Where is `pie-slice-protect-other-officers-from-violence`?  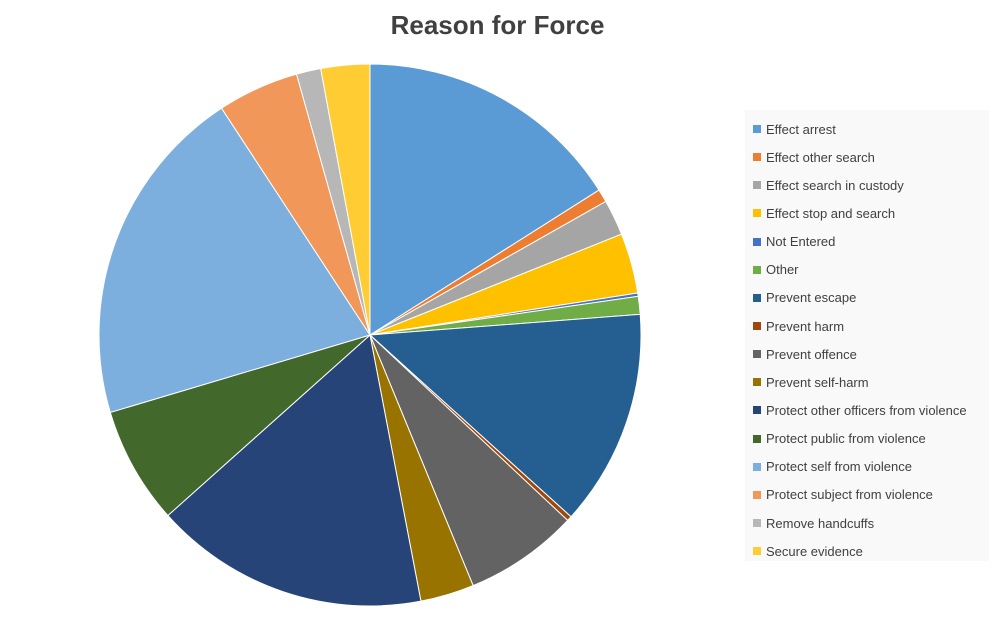 pie-slice-protect-other-officers-from-violence is located at coordinates (294, 470).